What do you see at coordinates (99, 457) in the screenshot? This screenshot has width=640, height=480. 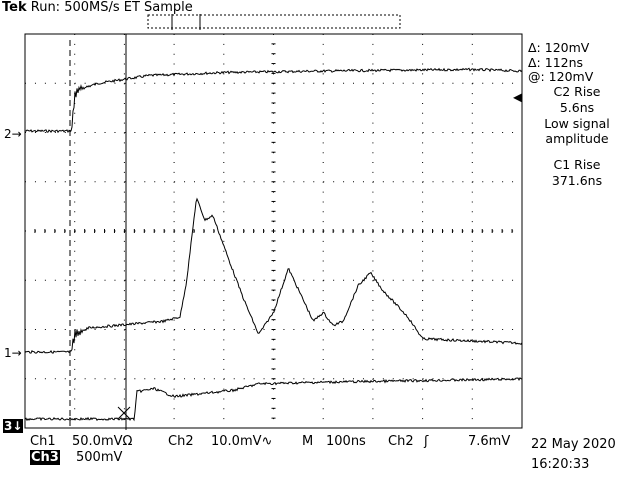 I see `ch3-scale: 500mV` at bounding box center [99, 457].